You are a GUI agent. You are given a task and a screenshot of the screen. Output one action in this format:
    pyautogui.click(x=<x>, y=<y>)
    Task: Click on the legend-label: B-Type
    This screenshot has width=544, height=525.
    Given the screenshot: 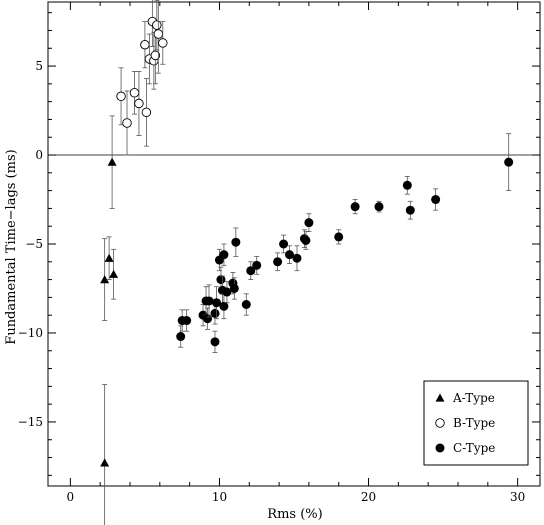 What is the action you would take?
    pyautogui.click(x=474, y=423)
    